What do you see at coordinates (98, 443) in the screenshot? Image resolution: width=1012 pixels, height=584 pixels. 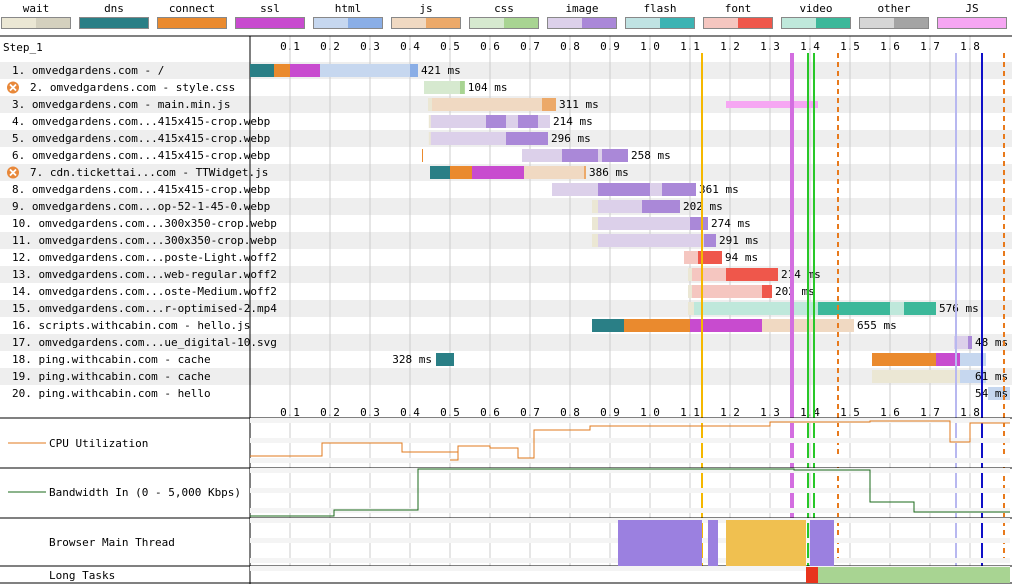 I see `cpu-label: CPU Utilization` at bounding box center [98, 443].